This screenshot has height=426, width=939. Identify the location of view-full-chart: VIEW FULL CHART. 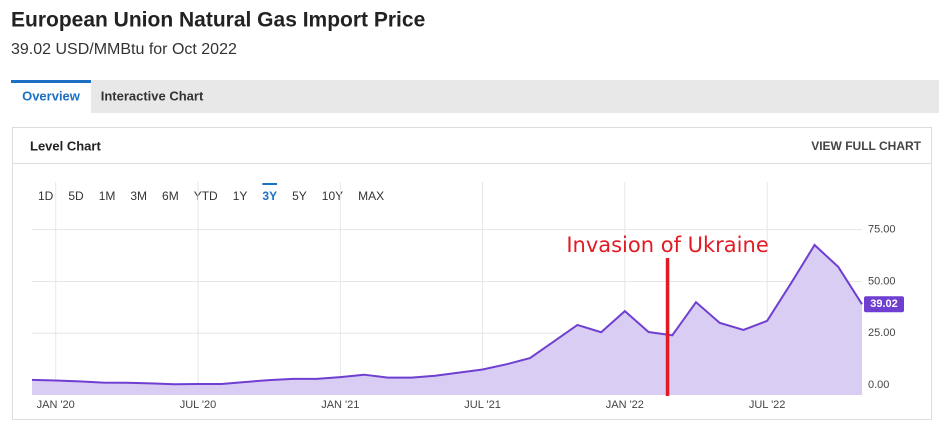
(866, 146).